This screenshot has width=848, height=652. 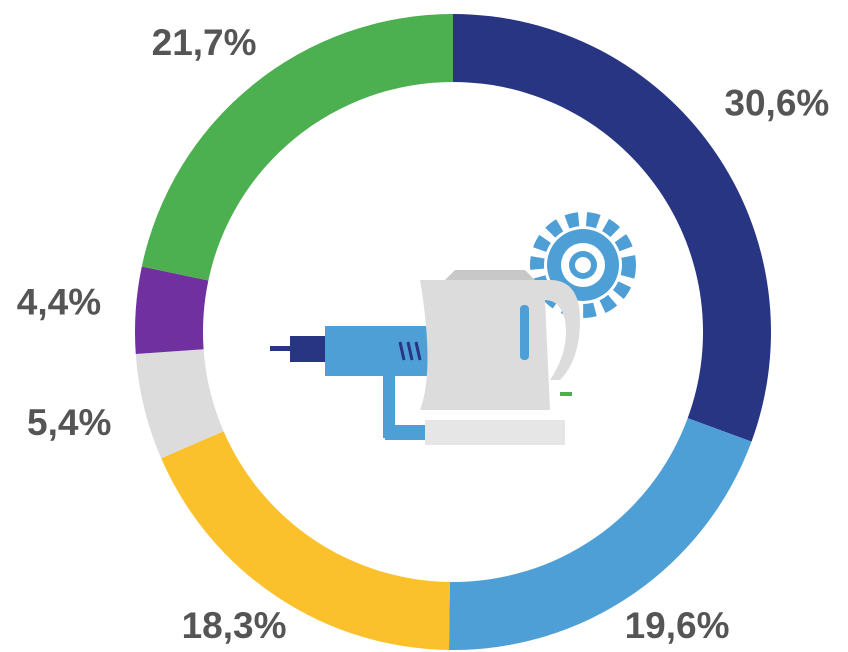 What do you see at coordinates (204, 42) in the screenshot?
I see `data-label: 21,7%` at bounding box center [204, 42].